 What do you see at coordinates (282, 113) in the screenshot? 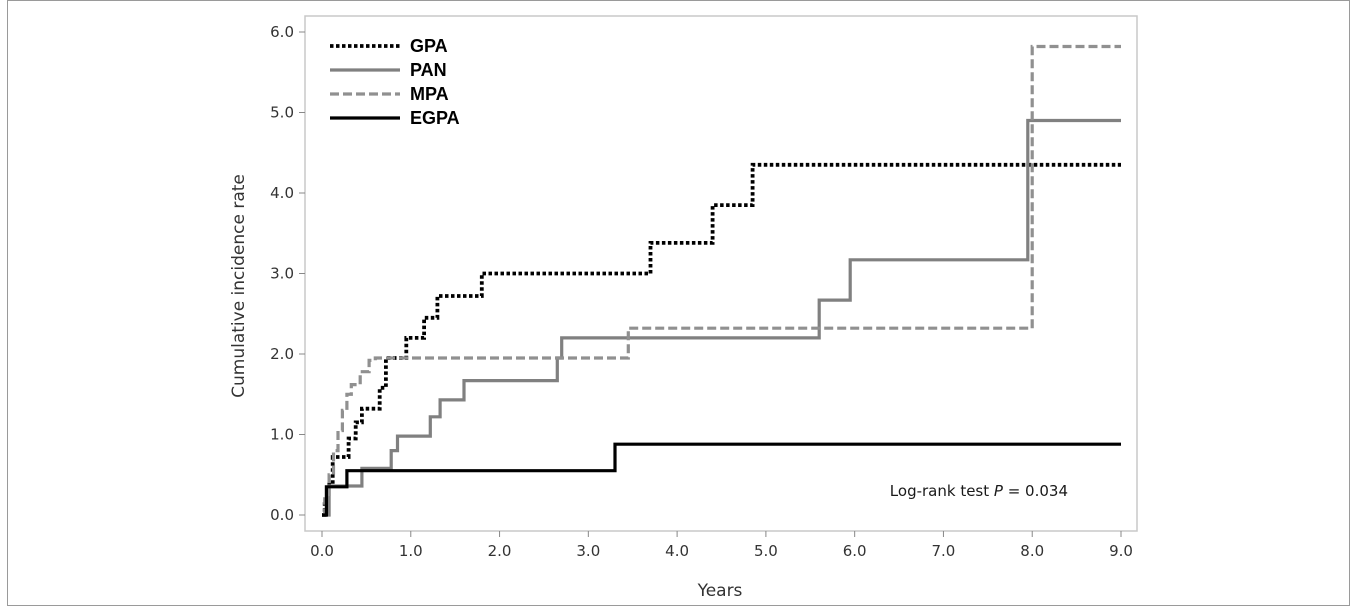
I see `y-tick-label: 5.0` at bounding box center [282, 113].